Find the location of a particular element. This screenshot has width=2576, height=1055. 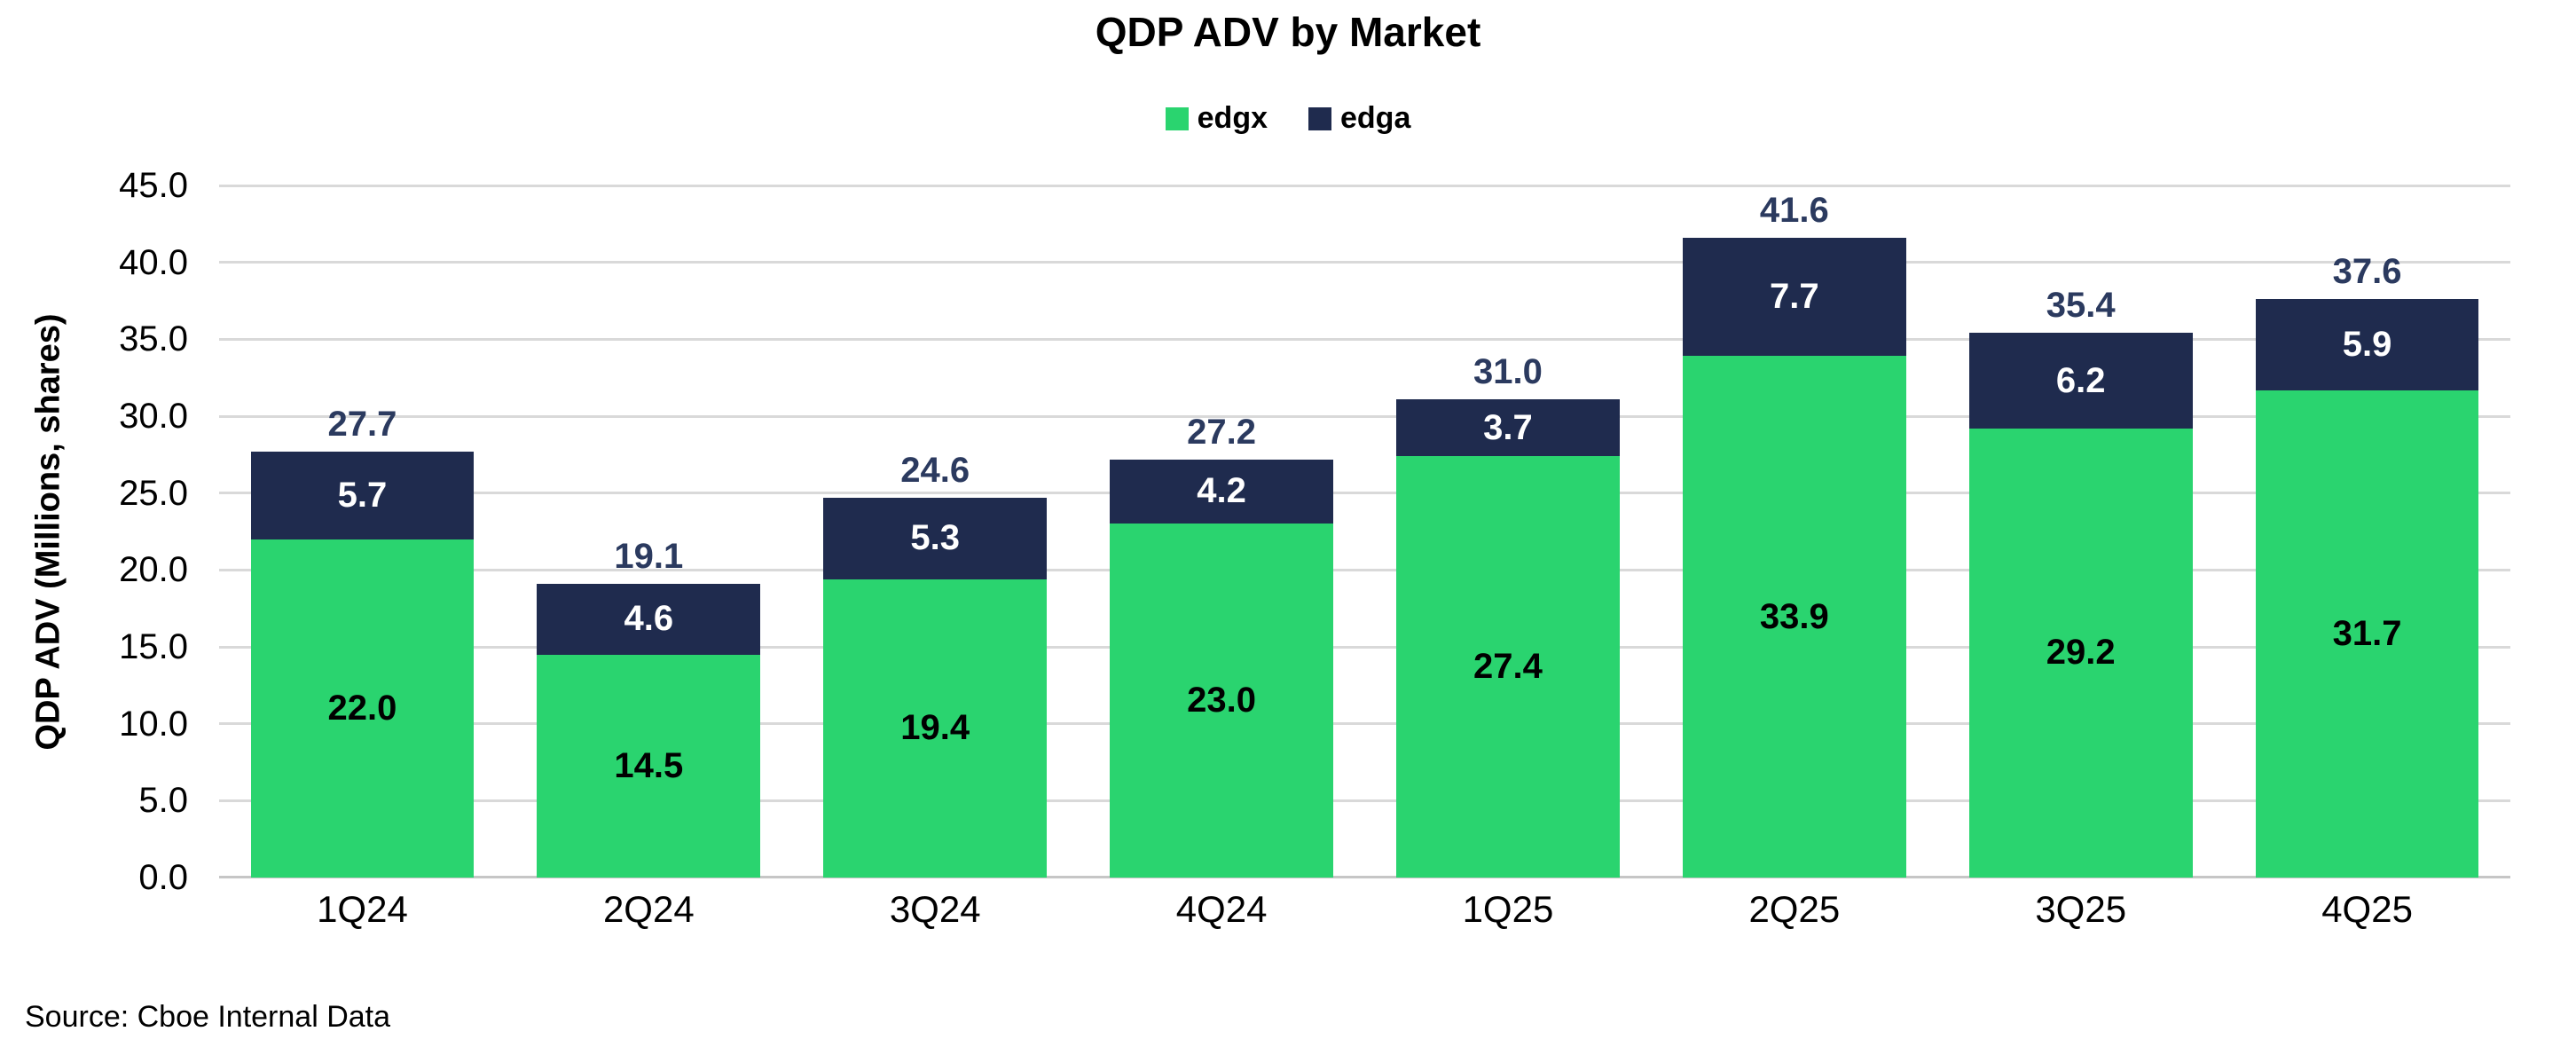

edgx-segment: 29.2 is located at coordinates (2080, 653).